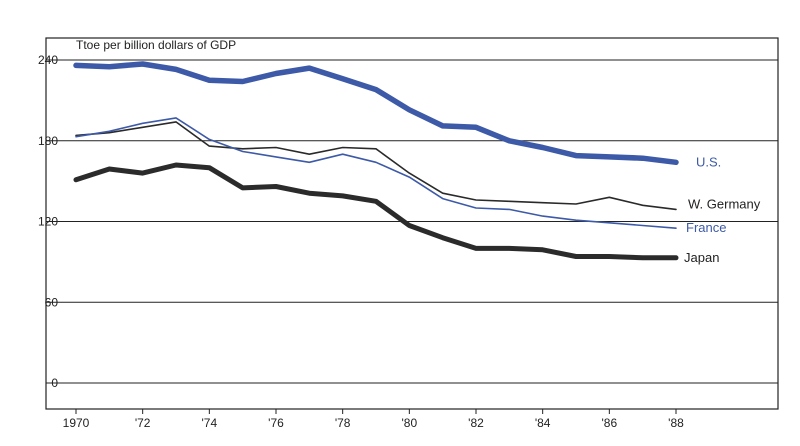 The image size is (800, 446). What do you see at coordinates (708, 161) in the screenshot?
I see `series-label-u-s: U.S.` at bounding box center [708, 161].